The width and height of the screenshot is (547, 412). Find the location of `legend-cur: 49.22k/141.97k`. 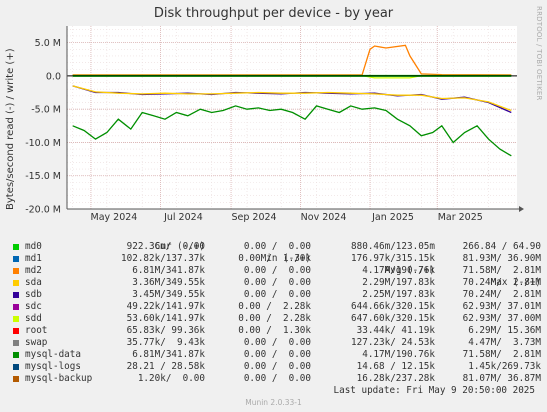

legend-cur: 49.22k/141.97k is located at coordinates (165, 306).